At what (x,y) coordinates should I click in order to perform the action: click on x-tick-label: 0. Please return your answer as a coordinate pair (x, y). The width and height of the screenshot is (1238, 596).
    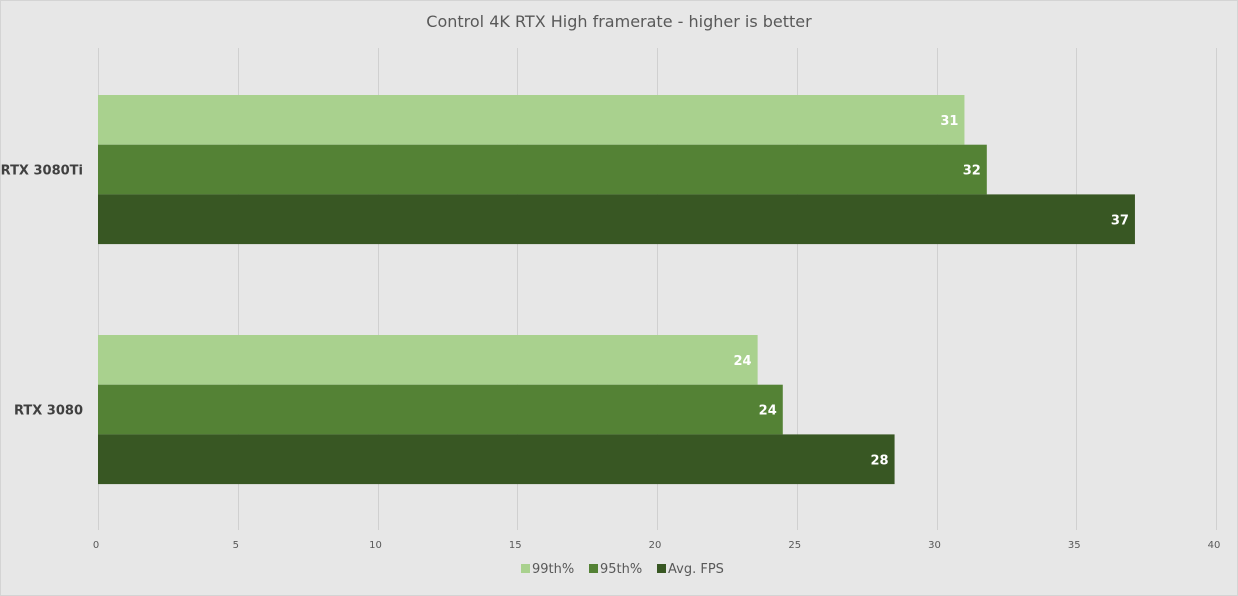
    Looking at the image, I should click on (96, 545).